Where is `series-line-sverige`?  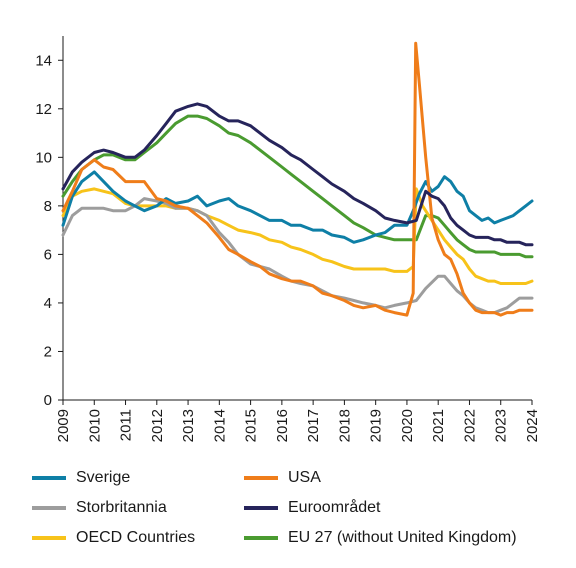 series-line-sverige is located at coordinates (297, 207).